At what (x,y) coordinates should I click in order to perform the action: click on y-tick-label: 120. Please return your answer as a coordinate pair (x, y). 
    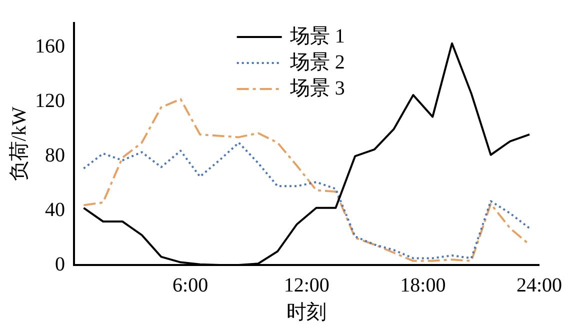
    Looking at the image, I should click on (50, 101).